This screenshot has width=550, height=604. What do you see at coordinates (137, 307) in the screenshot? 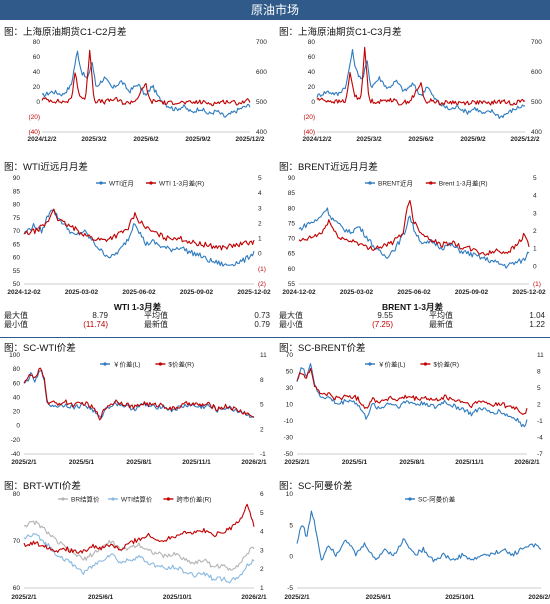
I see `wti-stats-title: WTI 1-3月差` at bounding box center [137, 307].